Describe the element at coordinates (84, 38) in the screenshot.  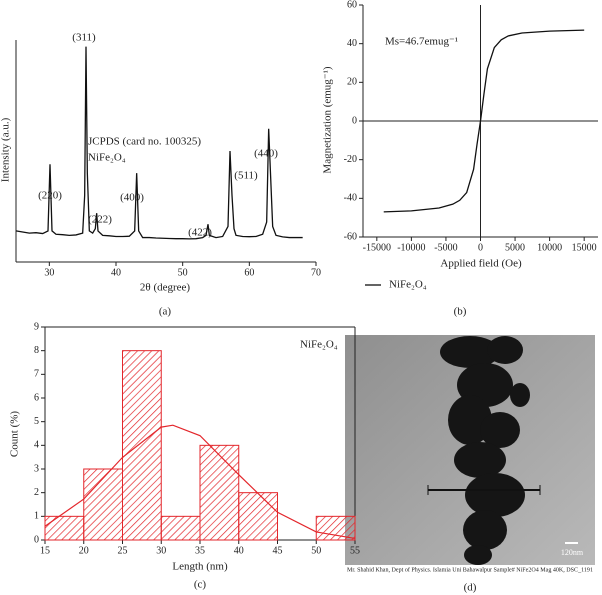
I see `annotation: (311)` at that location.